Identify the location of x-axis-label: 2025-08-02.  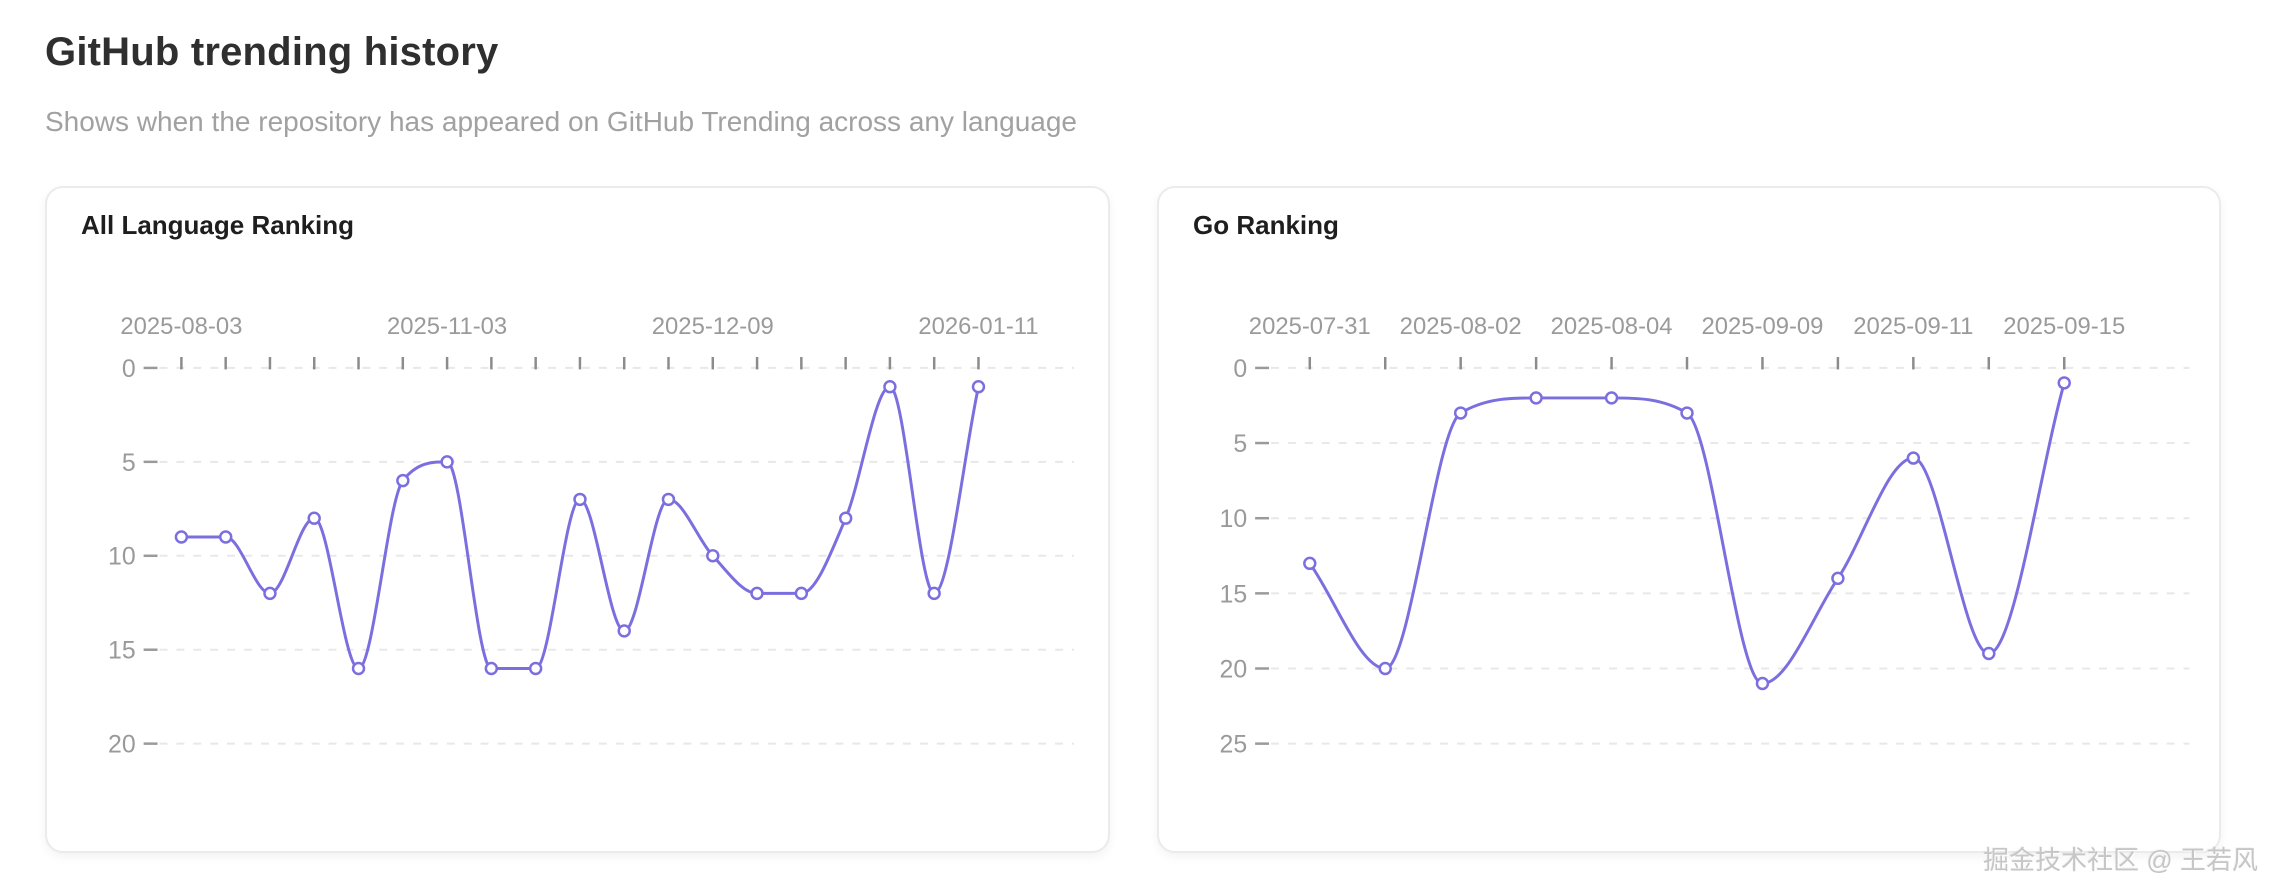
(1461, 326).